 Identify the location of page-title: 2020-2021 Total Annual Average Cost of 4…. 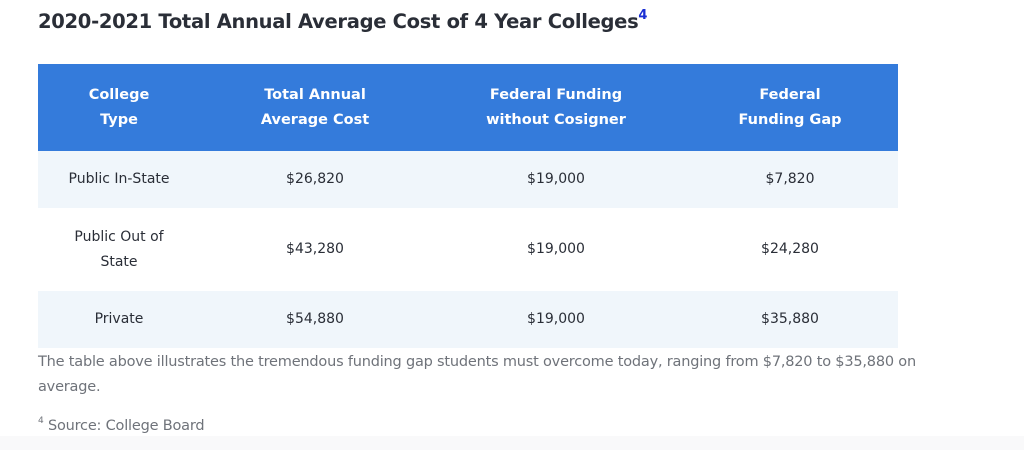
(342, 20).